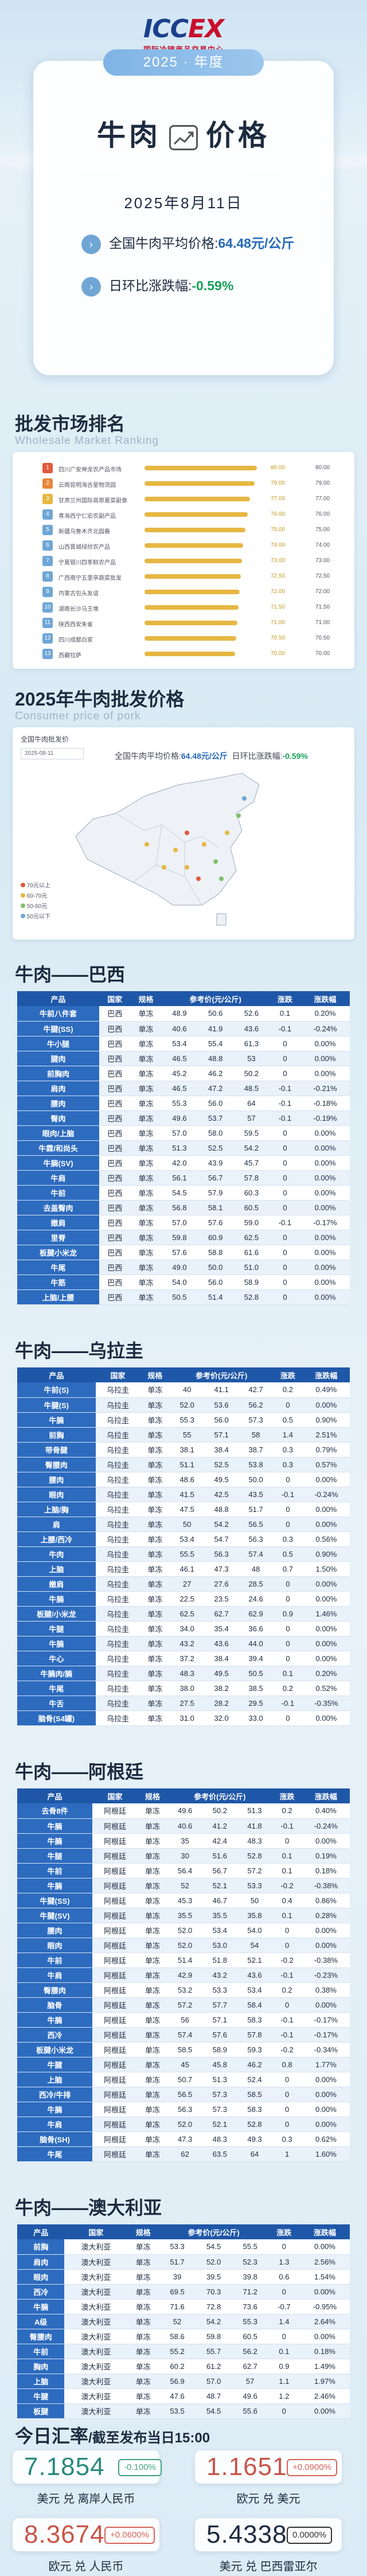 The width and height of the screenshot is (367, 2576). What do you see at coordinates (214, 2231) in the screenshot?
I see `table-header: 参考价(元/公斤)` at bounding box center [214, 2231].